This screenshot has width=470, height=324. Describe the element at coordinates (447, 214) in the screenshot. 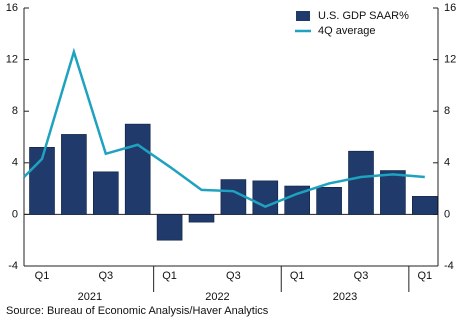

I see `y2-tick-label: 0` at that location.